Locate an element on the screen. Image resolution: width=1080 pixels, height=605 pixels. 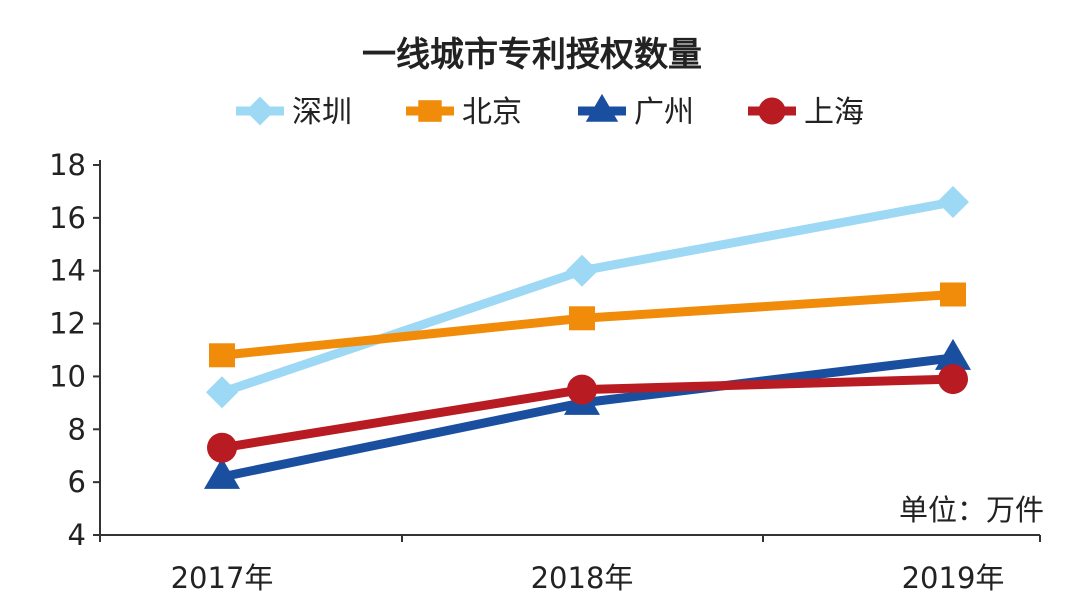
legend-item: 广州 is located at coordinates (636, 111).